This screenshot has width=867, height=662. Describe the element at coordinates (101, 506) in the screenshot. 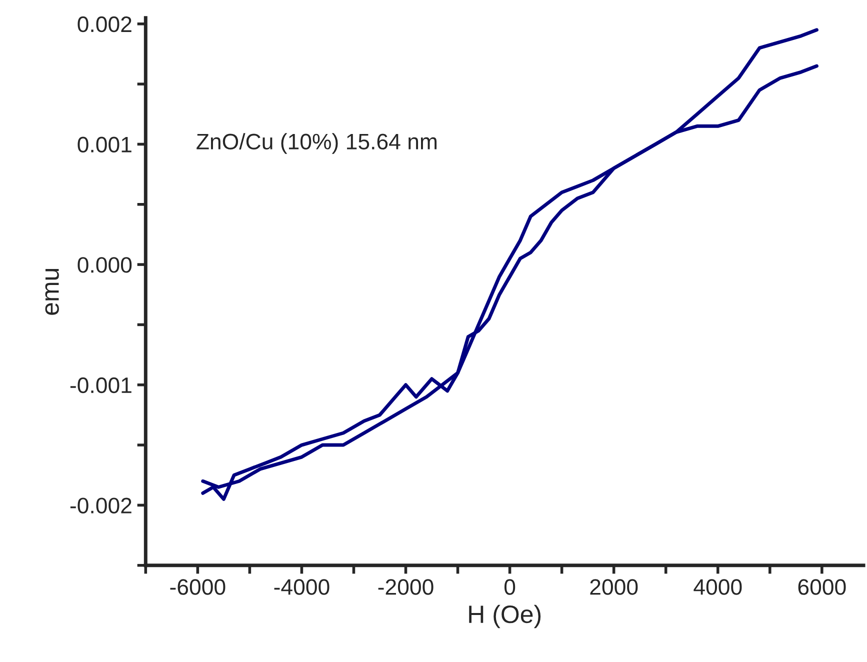

I see `y-tick-label: -0.002` at that location.